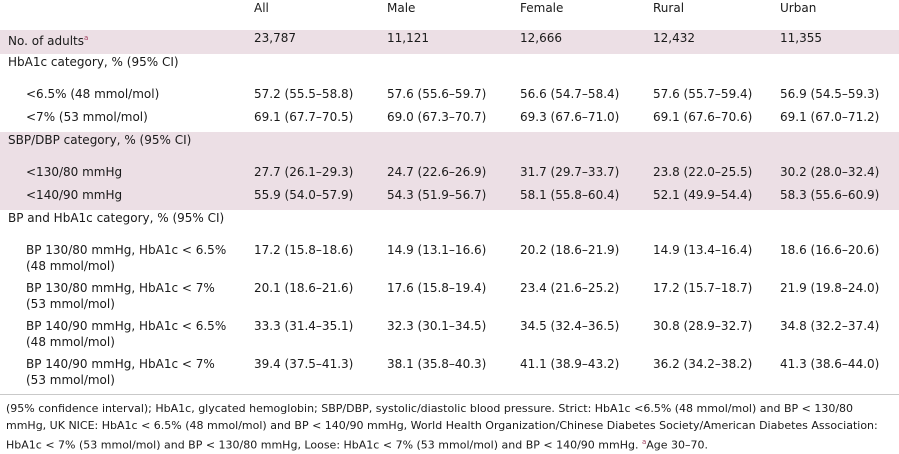  I want to click on table-cell: 30.2 (28.0–32.4), so click(830, 172).